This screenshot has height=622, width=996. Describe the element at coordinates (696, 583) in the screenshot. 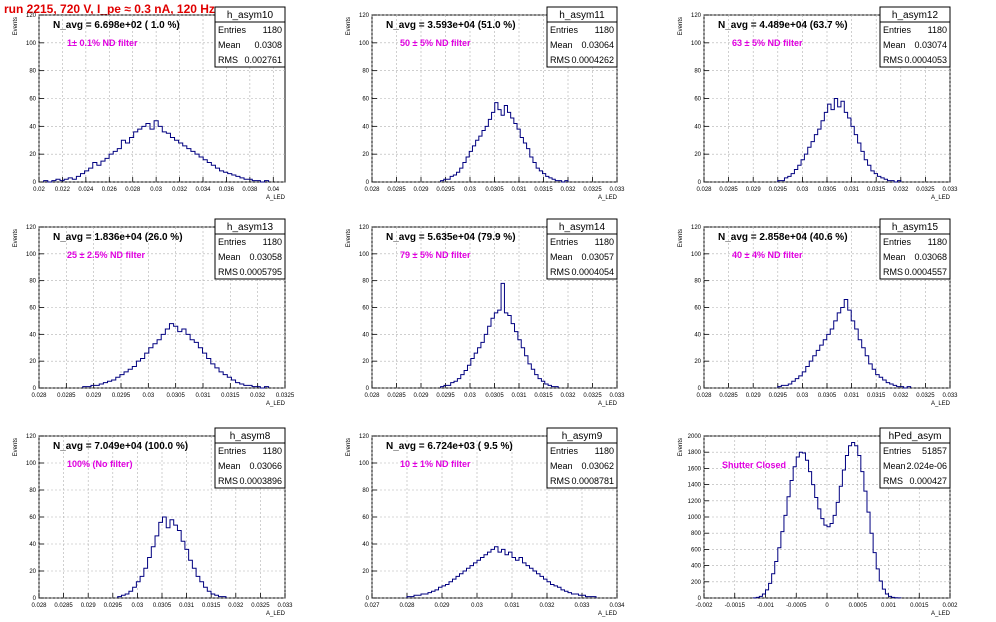

I see `y-tick-label: 200` at that location.